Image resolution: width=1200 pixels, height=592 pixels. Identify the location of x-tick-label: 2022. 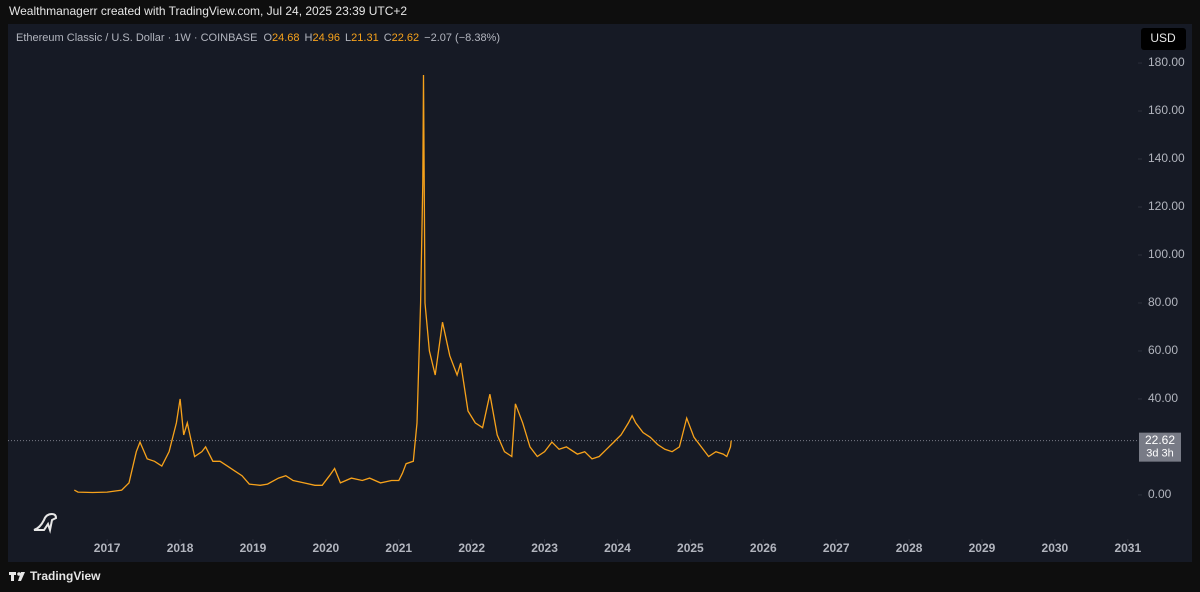
(471, 548).